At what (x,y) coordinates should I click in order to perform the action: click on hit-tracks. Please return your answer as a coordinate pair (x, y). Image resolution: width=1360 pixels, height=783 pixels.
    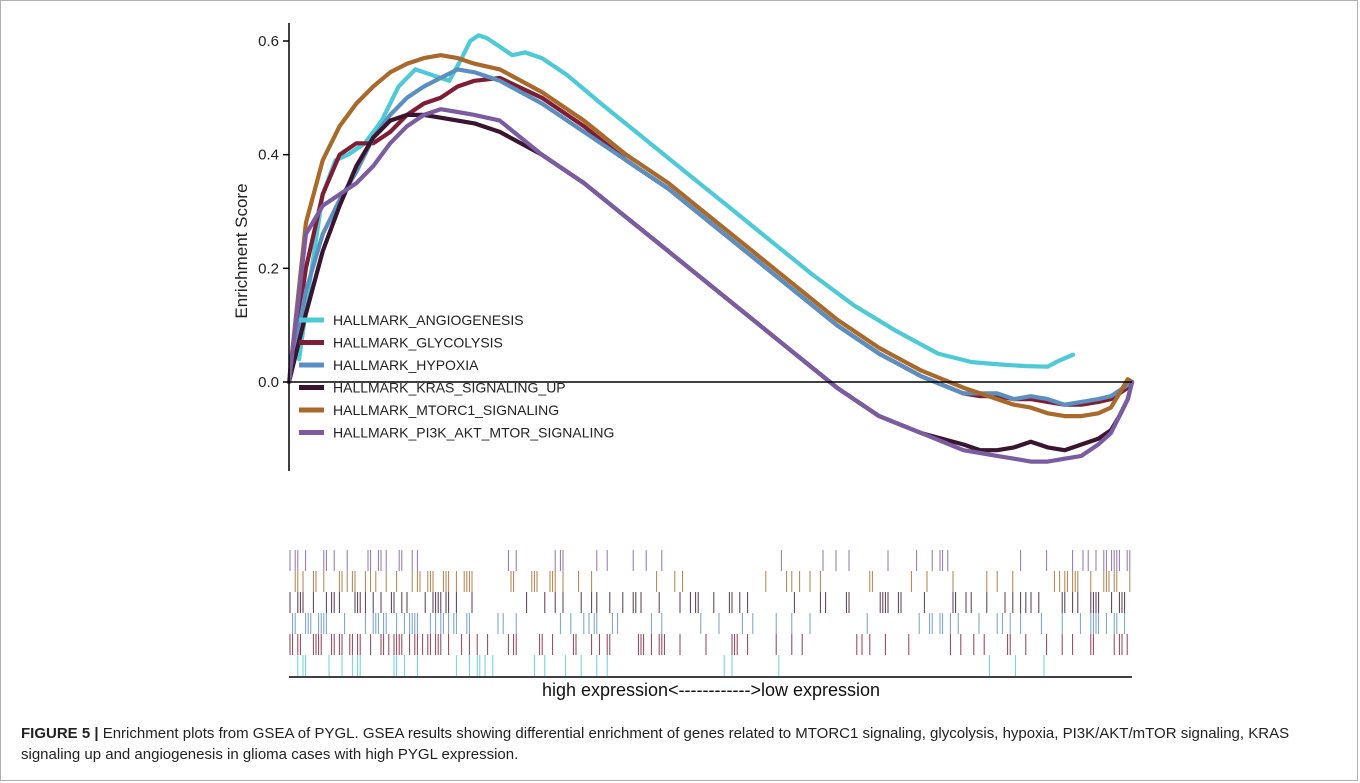
    Looking at the image, I should click on (710, 613).